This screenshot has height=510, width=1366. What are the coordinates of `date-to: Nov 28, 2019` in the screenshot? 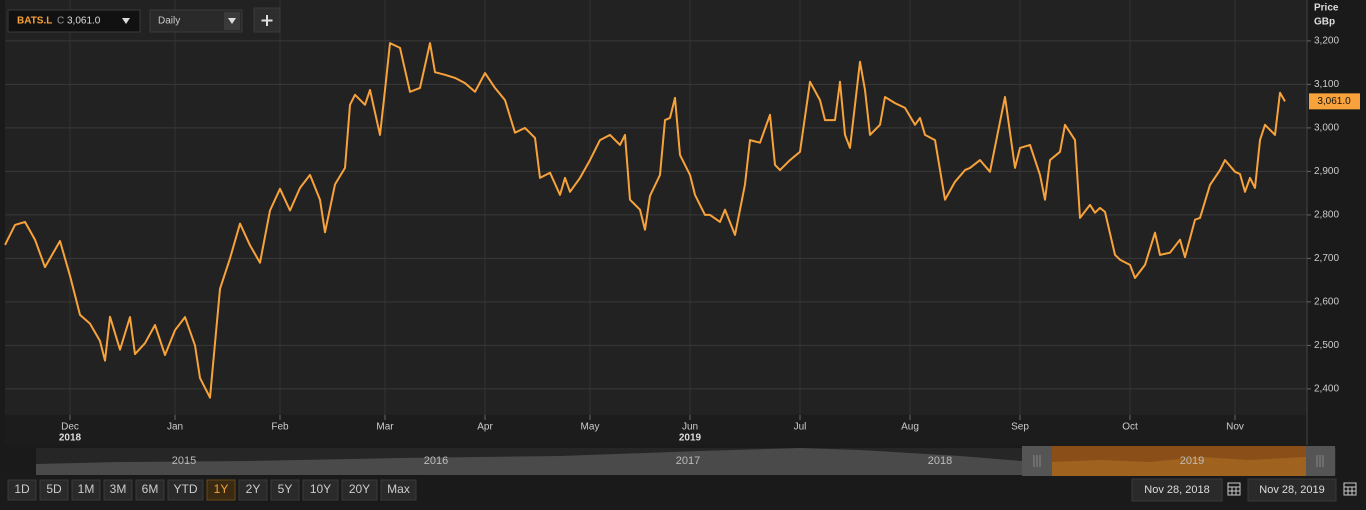 It's located at (1291, 490).